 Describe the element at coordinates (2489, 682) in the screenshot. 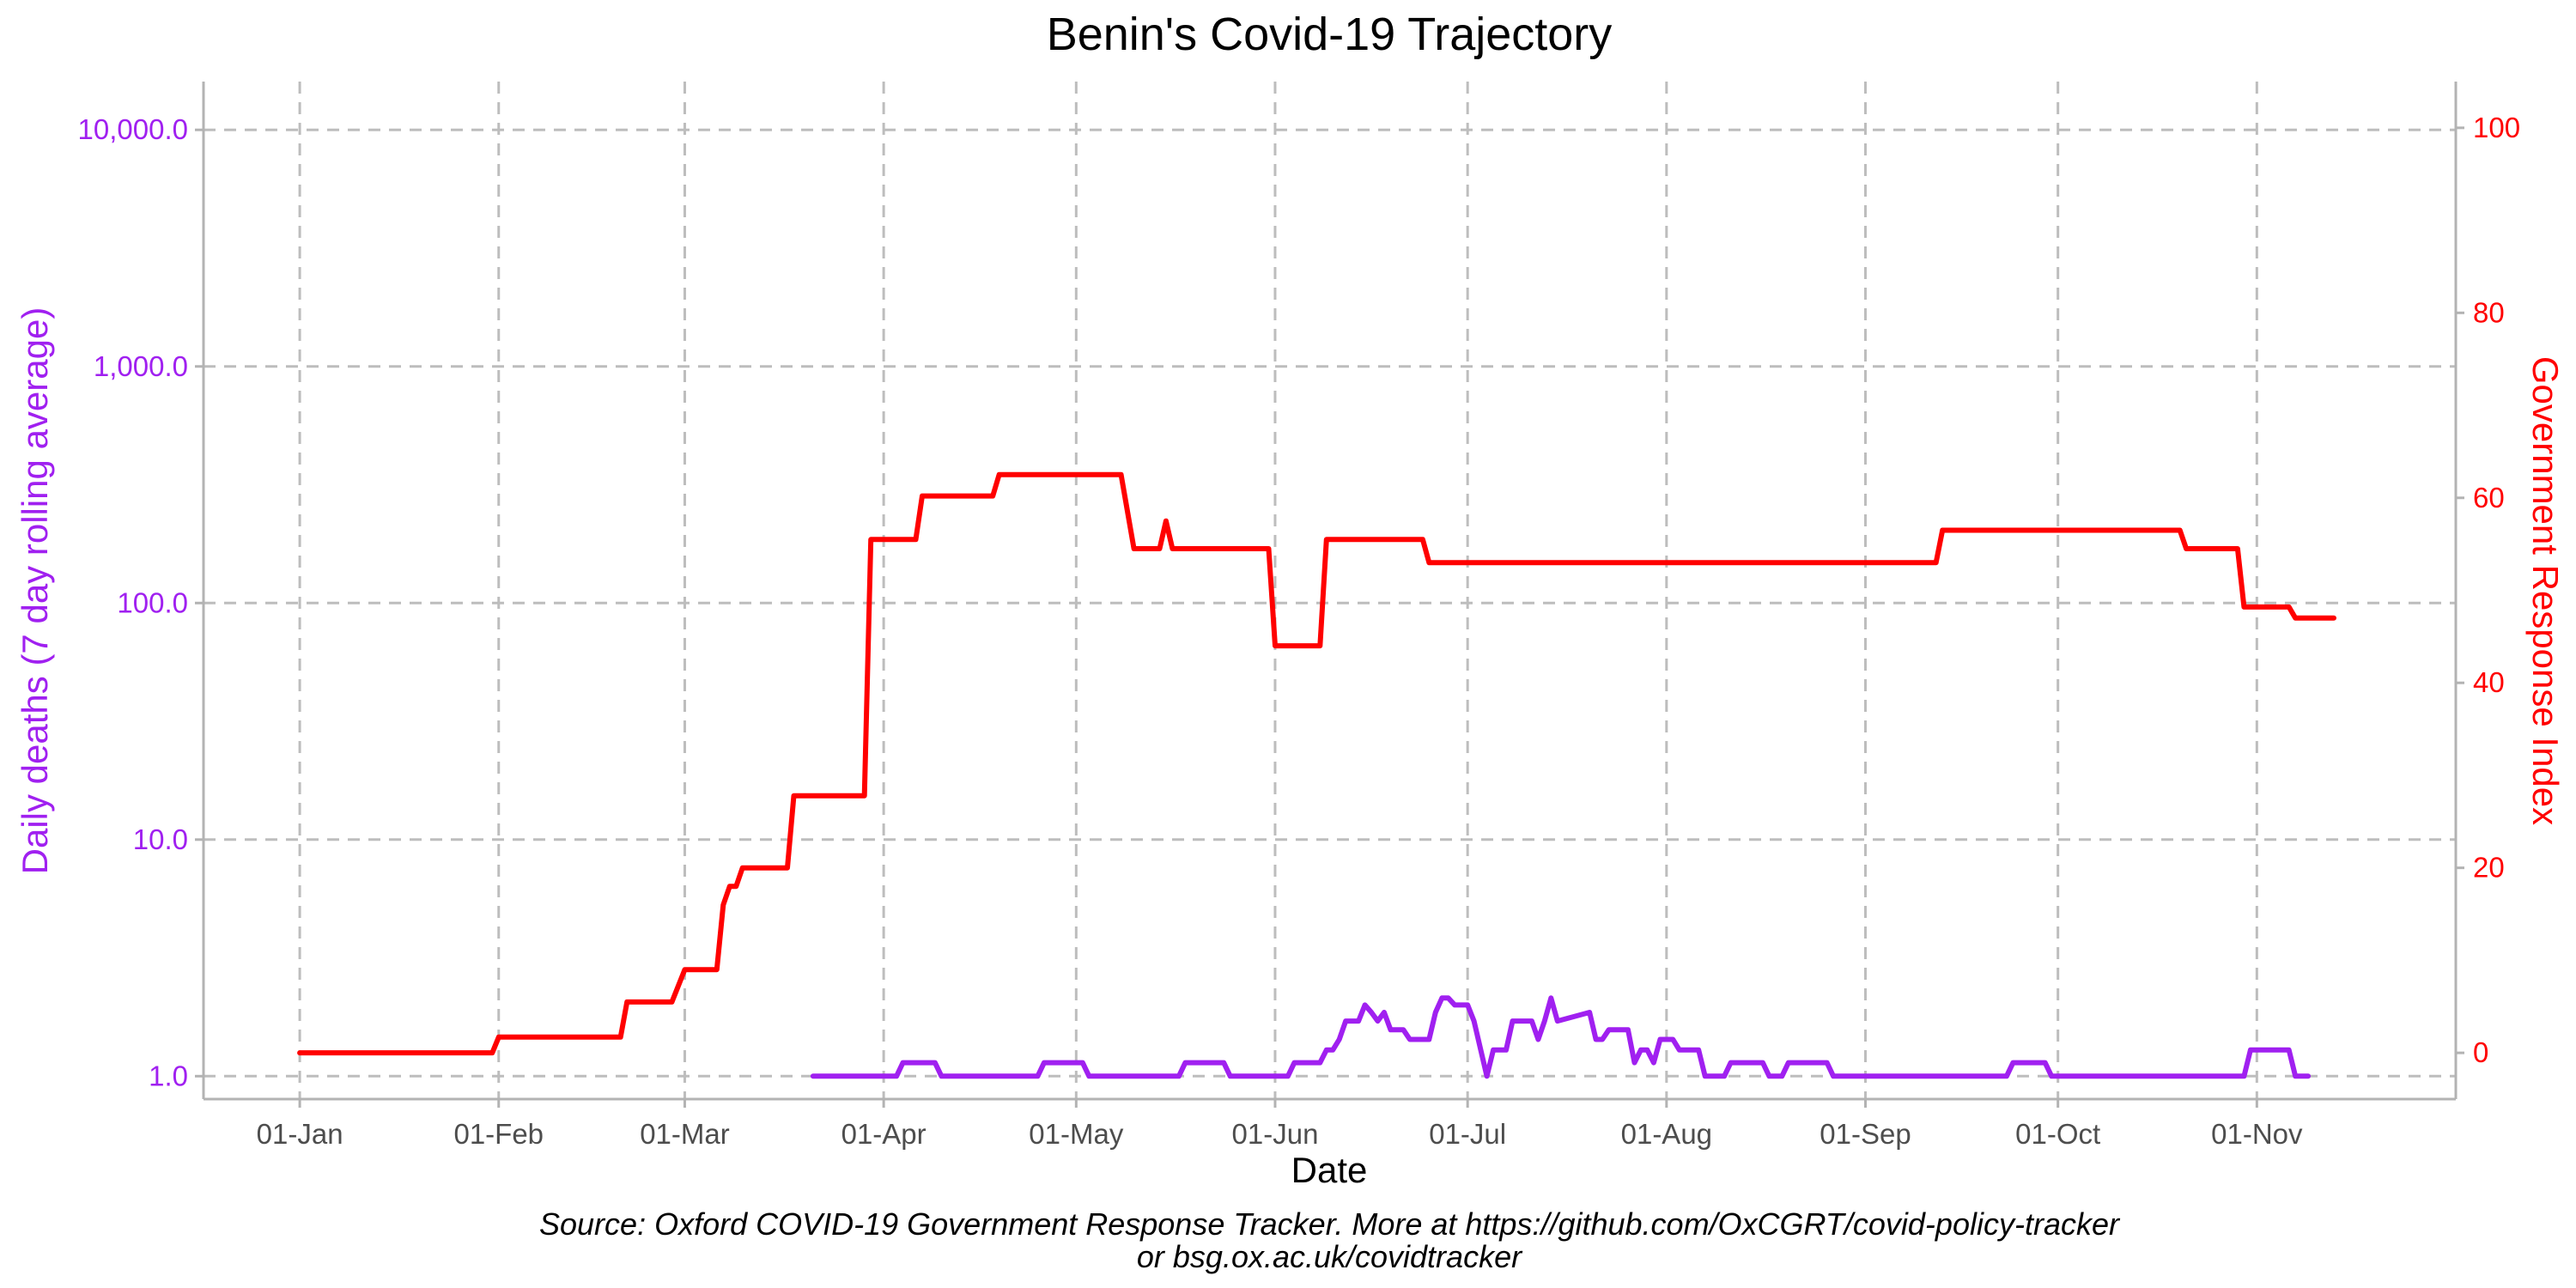

I see `right-tick-label: 40` at that location.